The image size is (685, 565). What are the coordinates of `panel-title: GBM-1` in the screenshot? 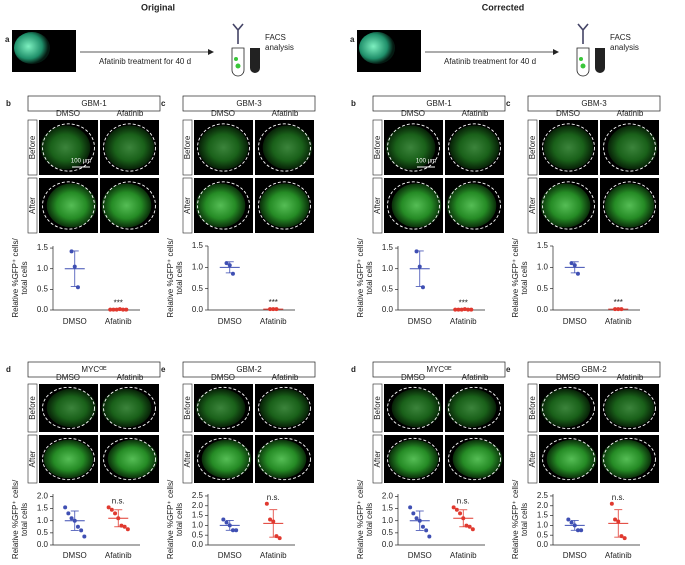 It's located at (94, 103).